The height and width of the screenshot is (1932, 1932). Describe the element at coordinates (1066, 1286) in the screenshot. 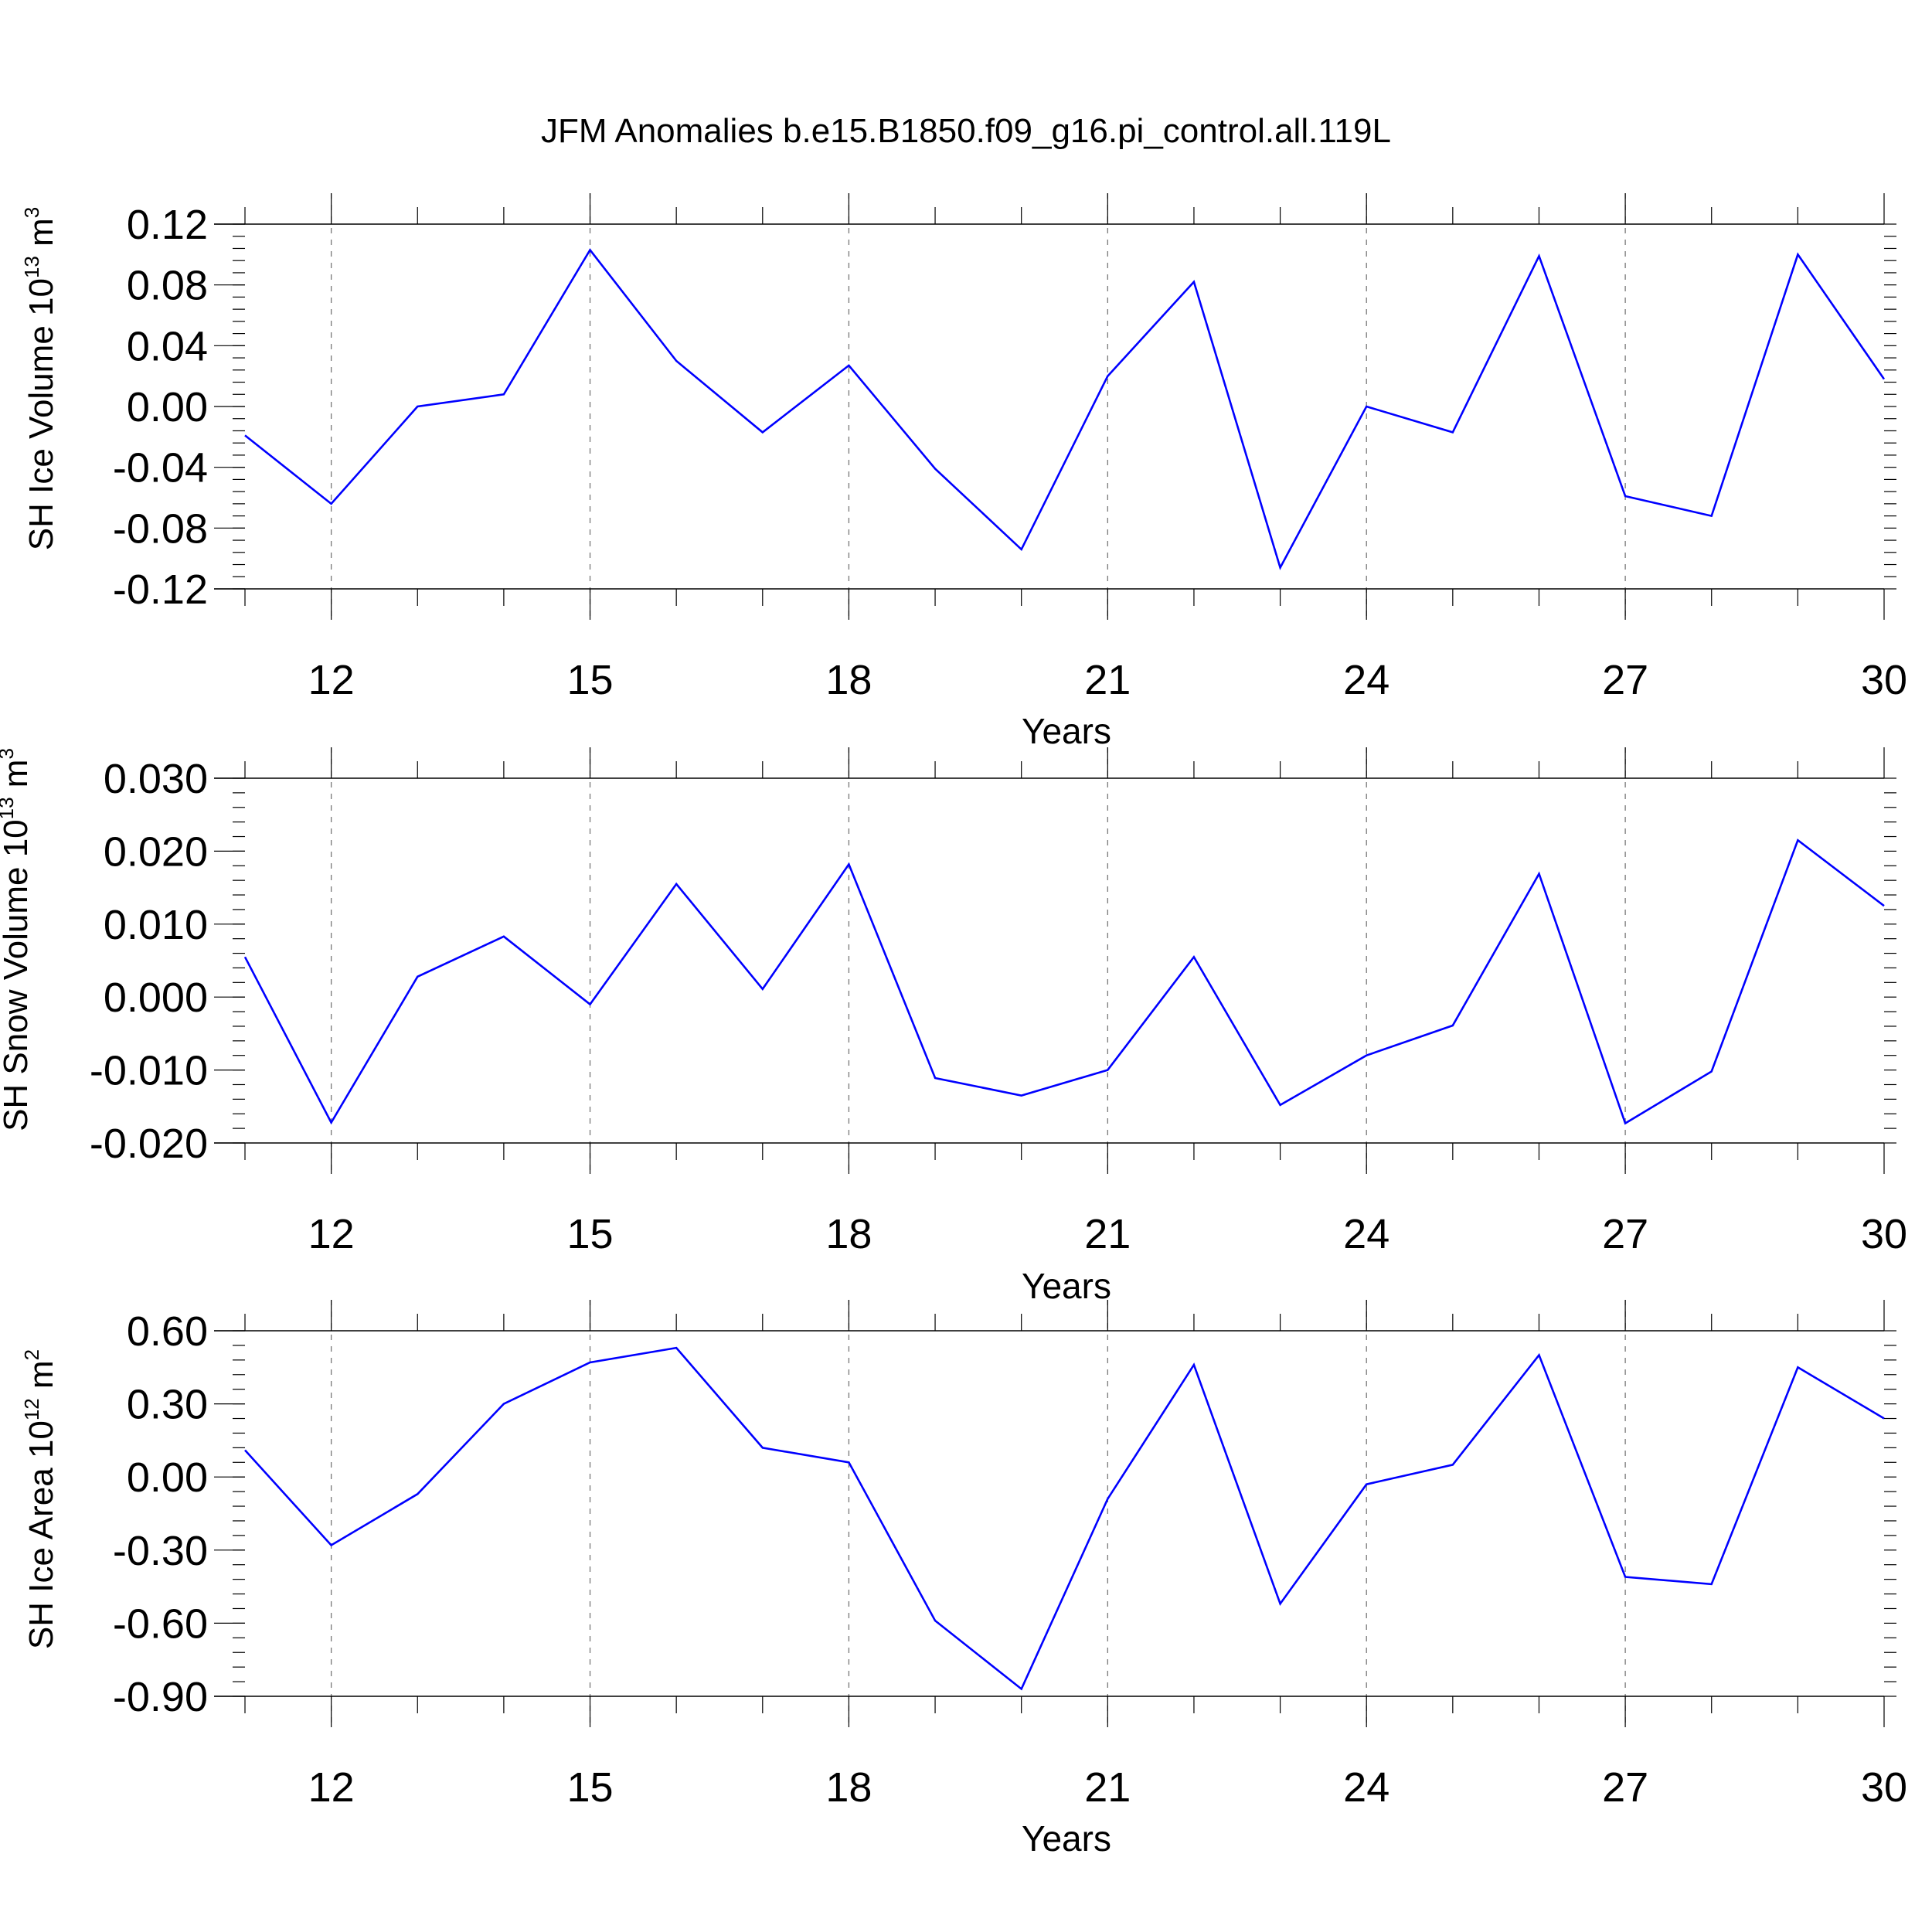

I see `xlabel-snow-volume: Years` at that location.